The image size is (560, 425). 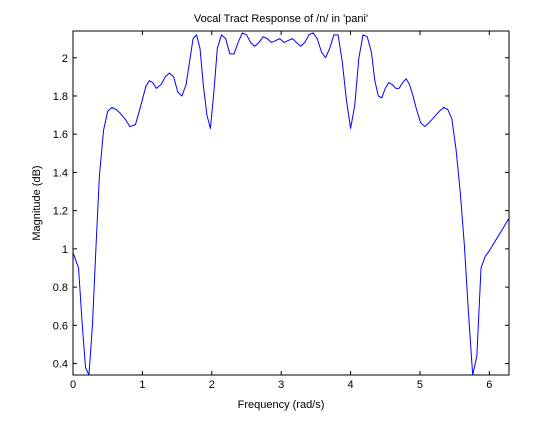 What do you see at coordinates (420, 385) in the screenshot?
I see `x-tick-label: 5` at bounding box center [420, 385].